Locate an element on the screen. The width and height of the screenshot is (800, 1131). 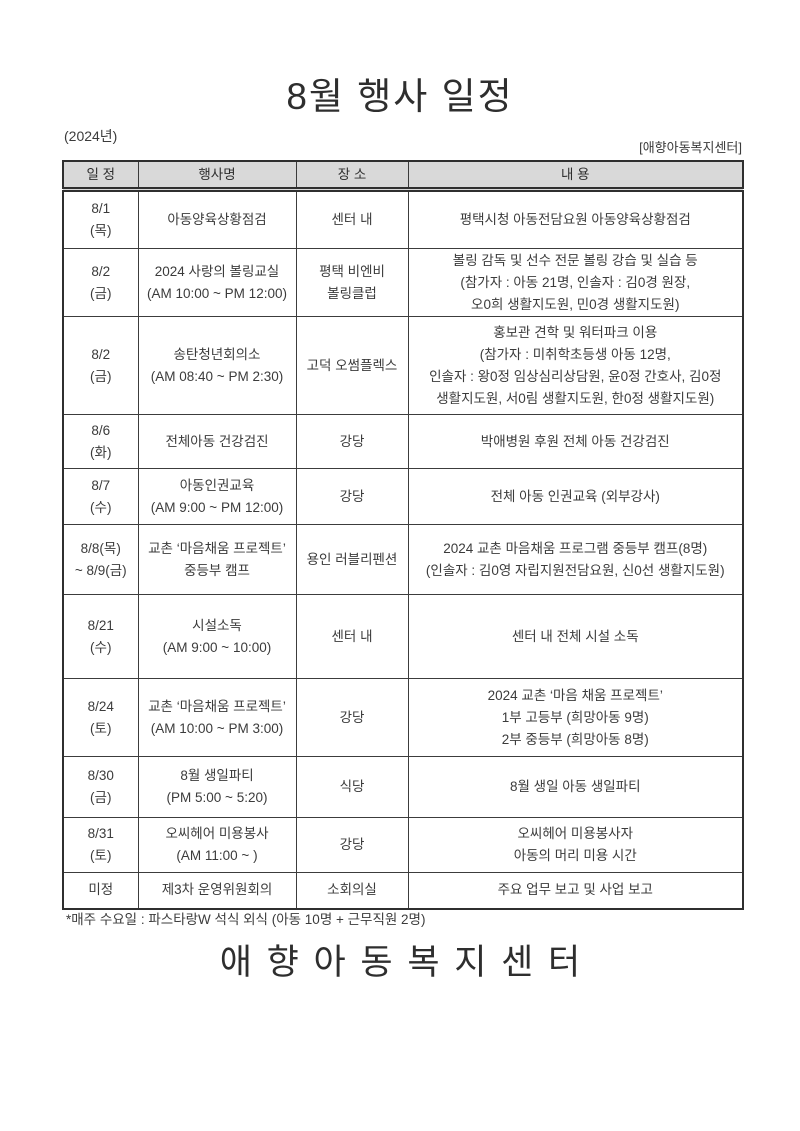
cell-date: 8/1 (목) is located at coordinates (100, 219).